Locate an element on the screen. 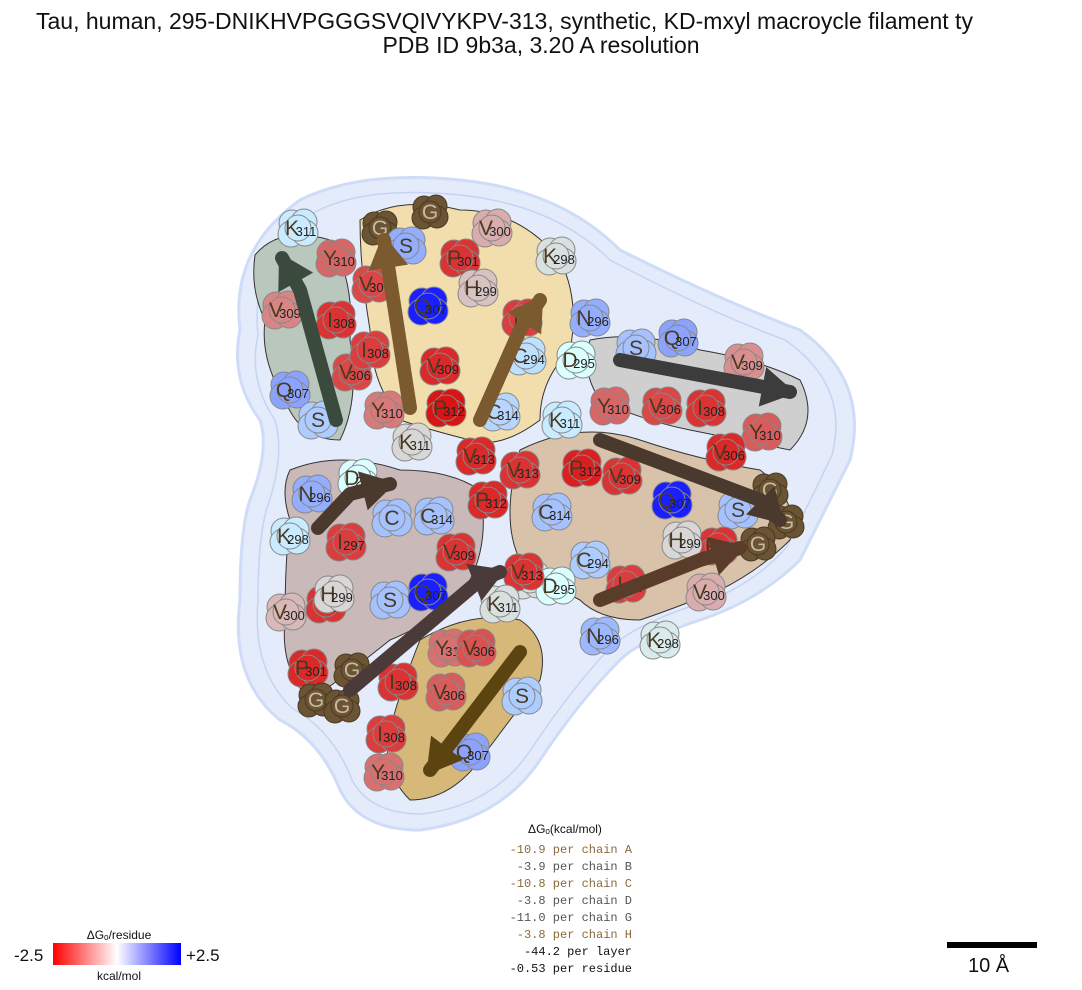 This screenshot has height=990, width=1082. legend-row: -11.0 per chain G is located at coordinates (570, 918).